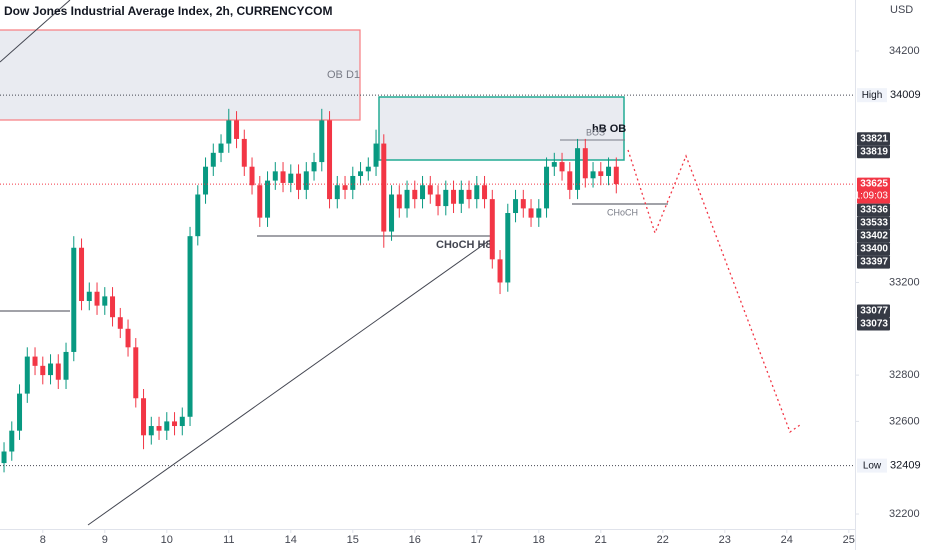  Describe the element at coordinates (904, 51) in the screenshot. I see `y-tick-label: 34200` at that location.